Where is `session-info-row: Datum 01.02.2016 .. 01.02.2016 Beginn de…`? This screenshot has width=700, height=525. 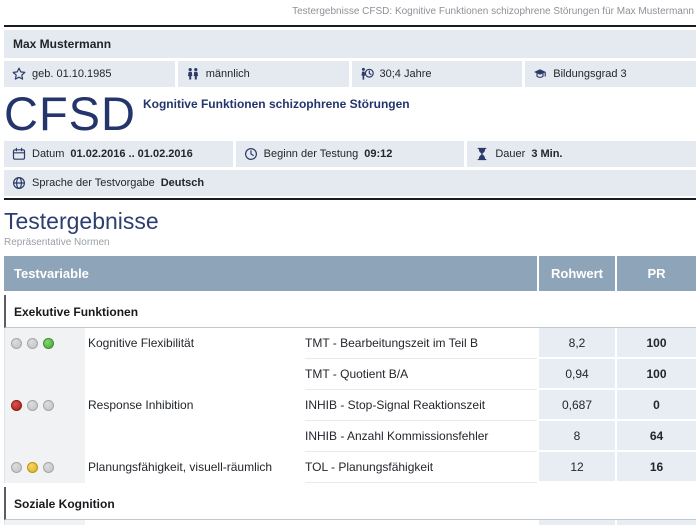 session-info-row: Datum 01.02.2016 .. 01.02.2016 Beginn de… is located at coordinates (350, 154).